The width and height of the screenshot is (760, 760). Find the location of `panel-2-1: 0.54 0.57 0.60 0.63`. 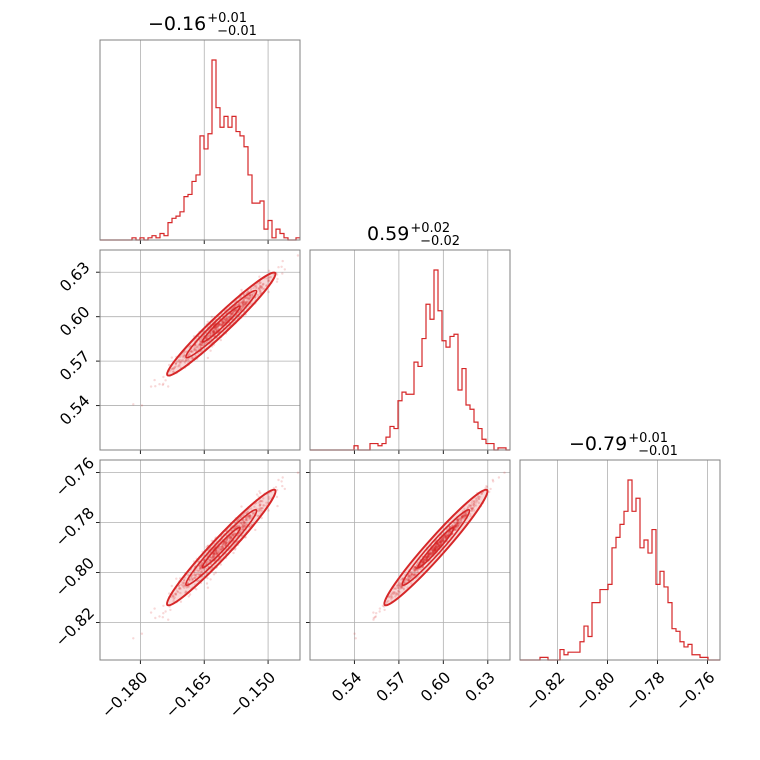

panel-2-1: 0.54 0.57 0.60 0.63 is located at coordinates (408, 582).